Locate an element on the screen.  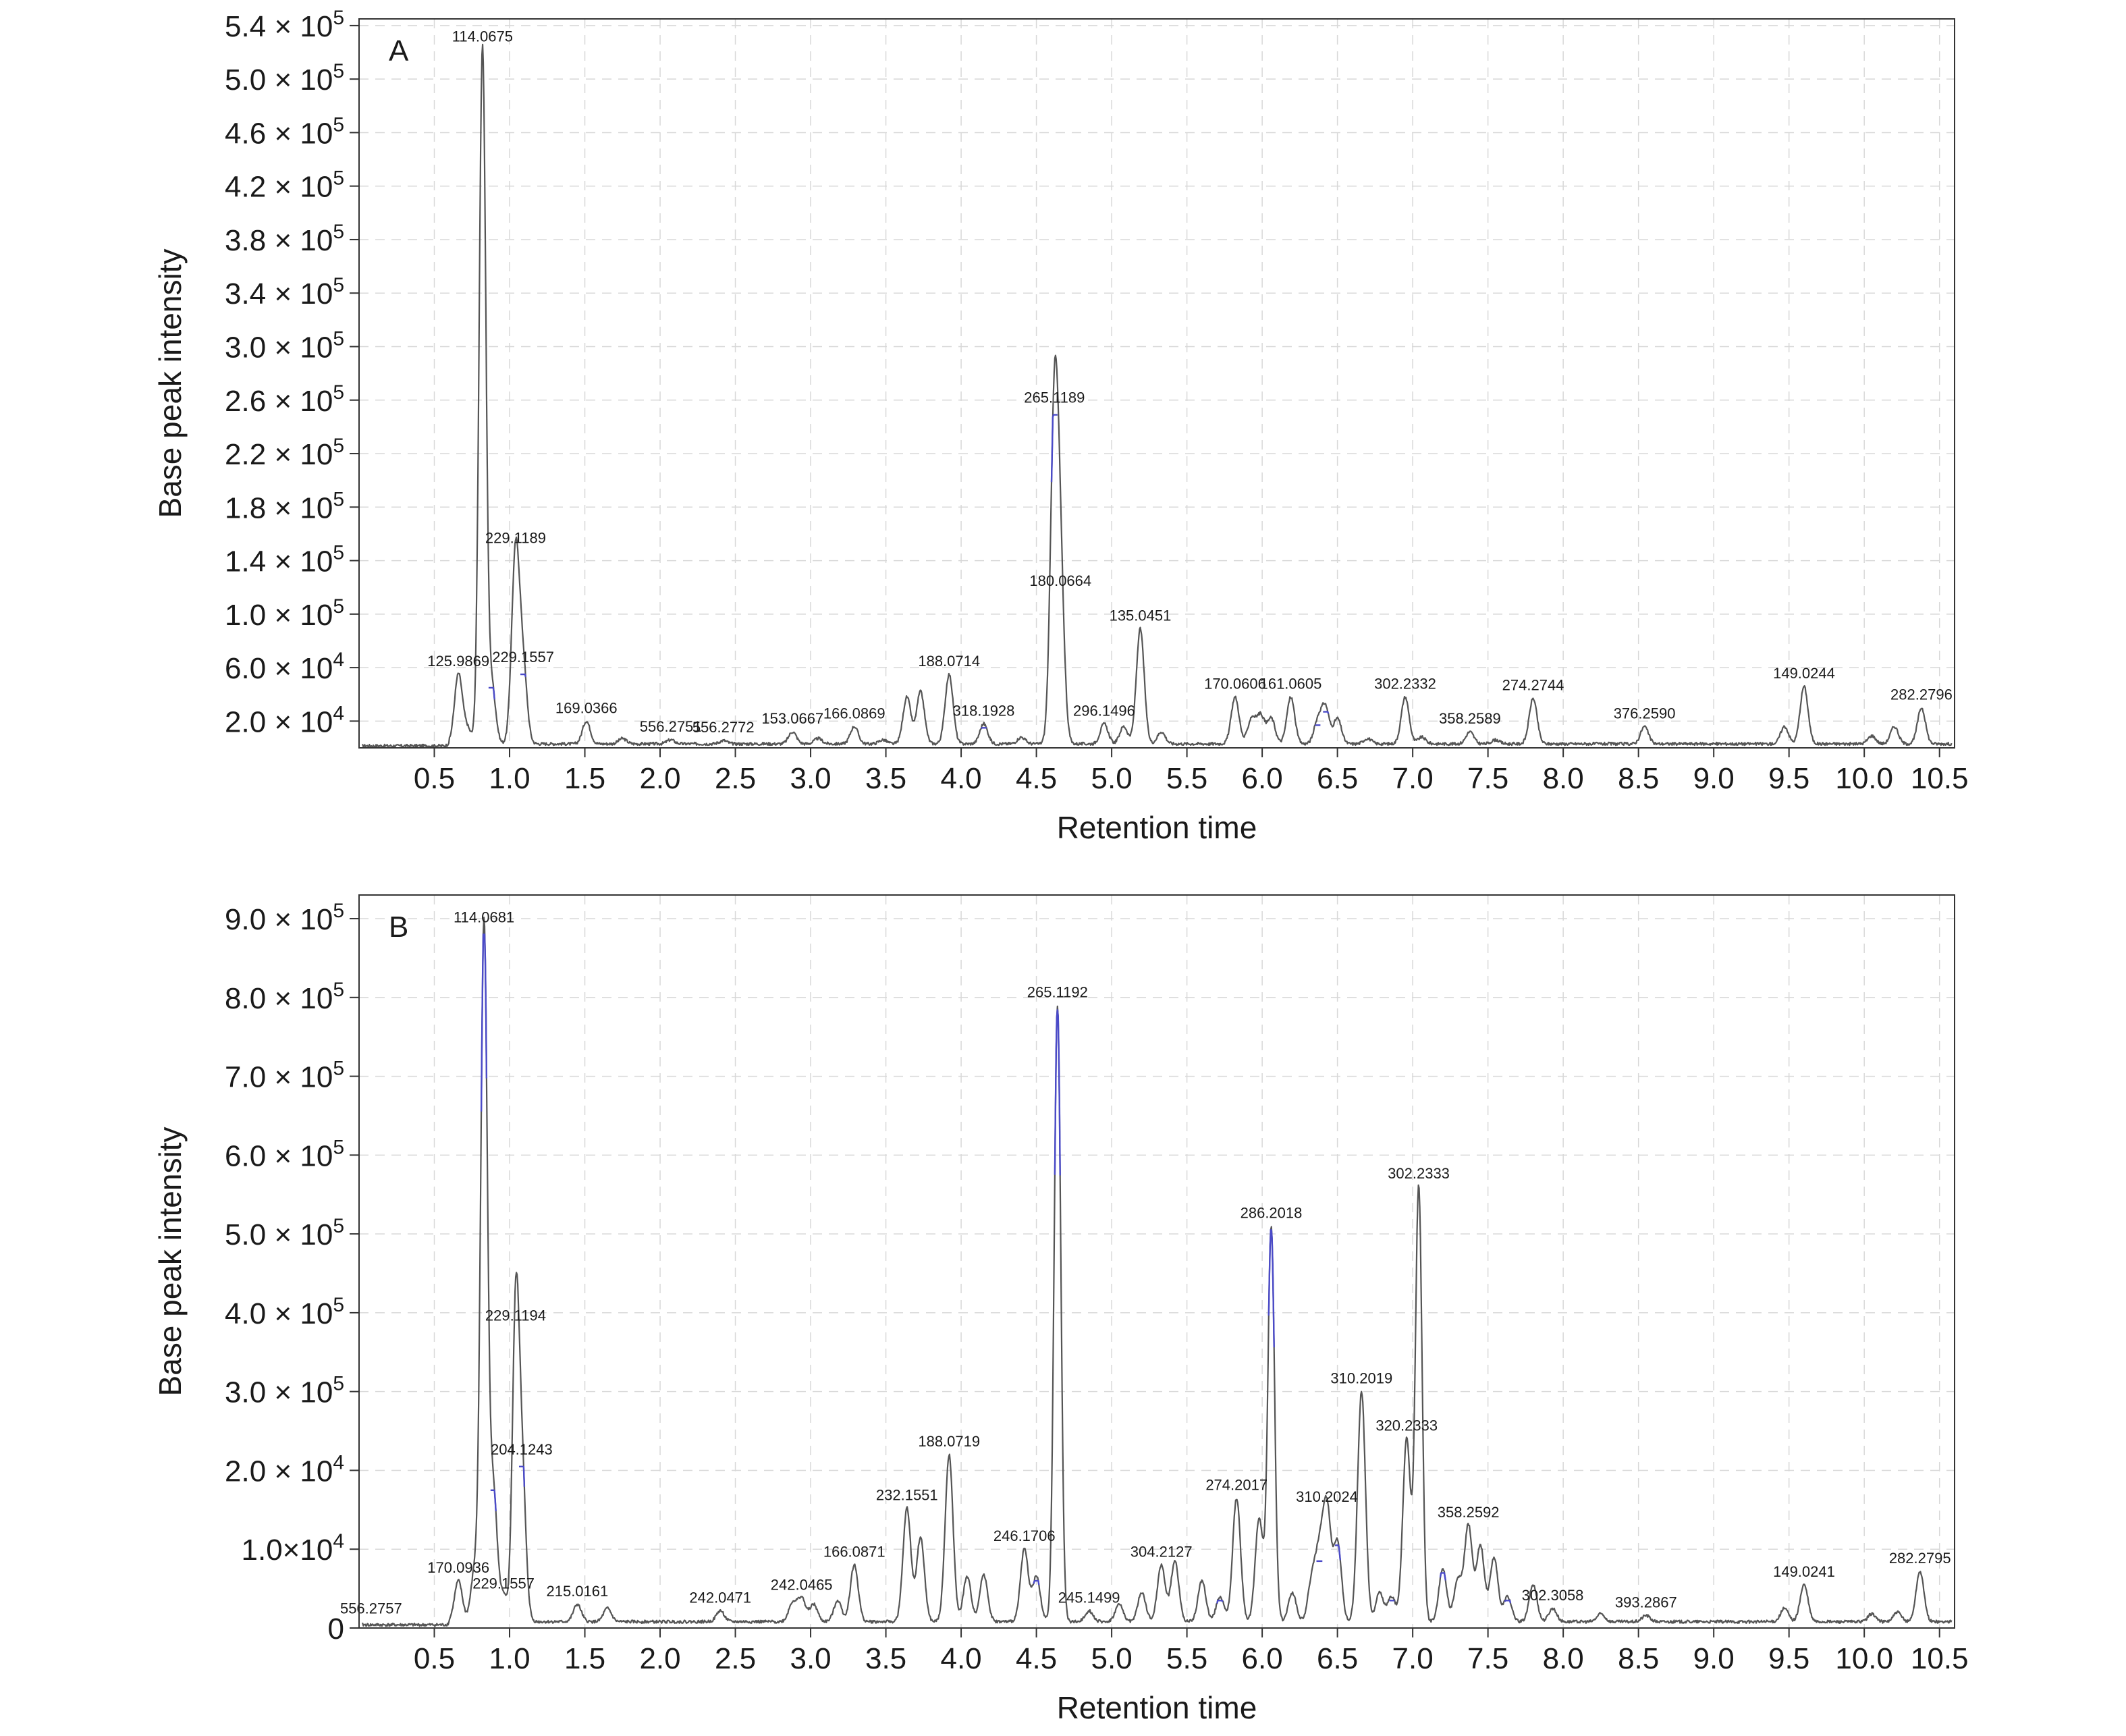
peak-label-a-21: 296.1496 is located at coordinates (1104, 711).